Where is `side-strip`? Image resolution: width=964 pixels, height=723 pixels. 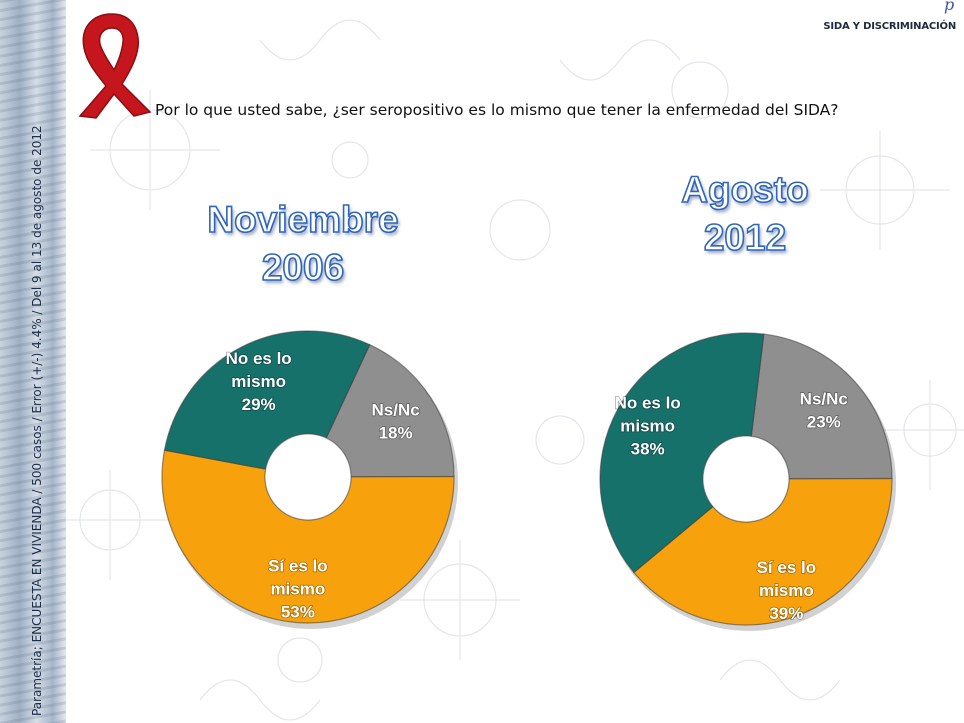 side-strip is located at coordinates (33, 361).